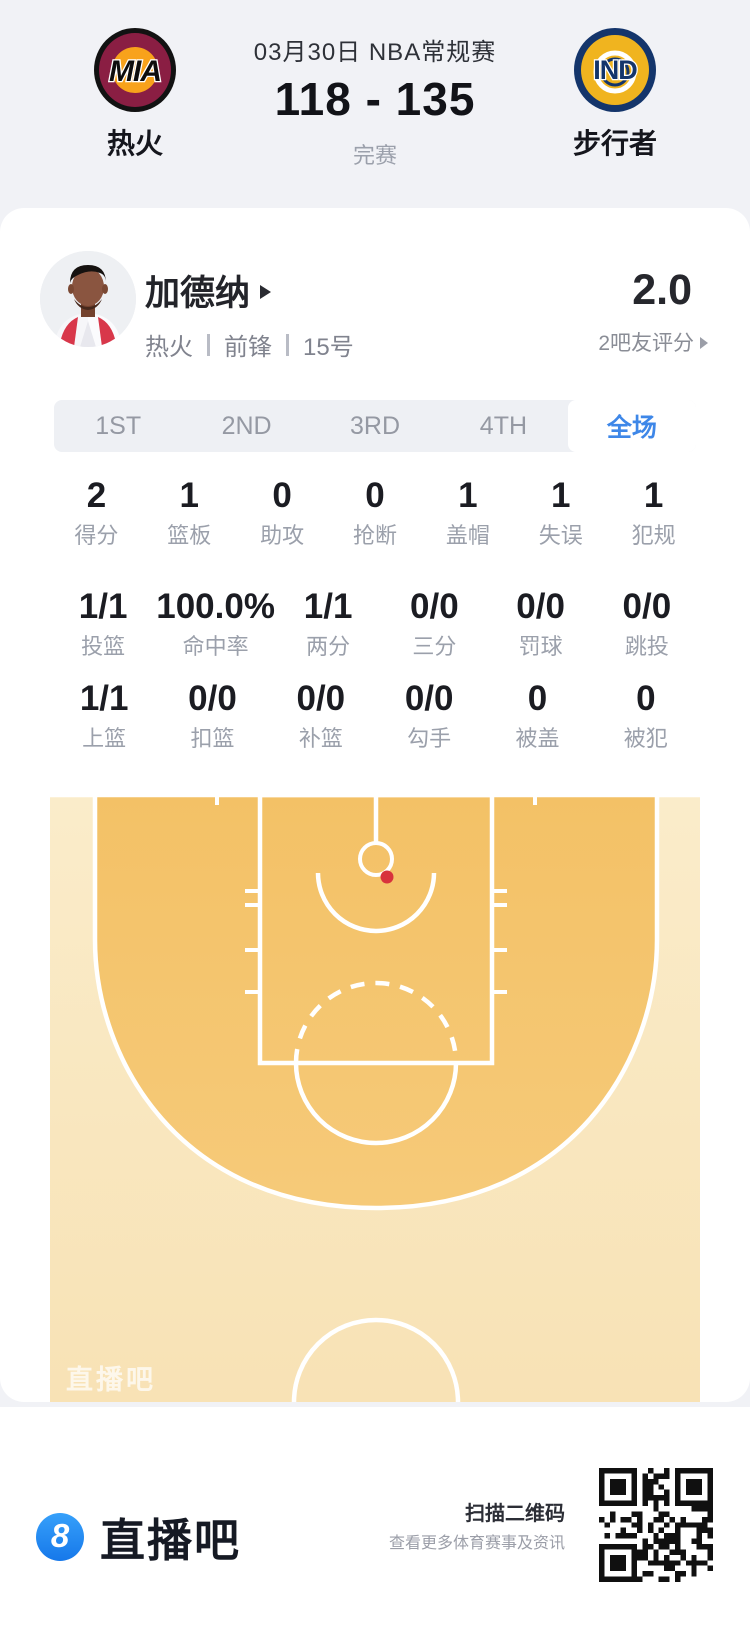 The image size is (750, 1629). I want to click on stat-blocks: 1 盖帽, so click(467, 512).